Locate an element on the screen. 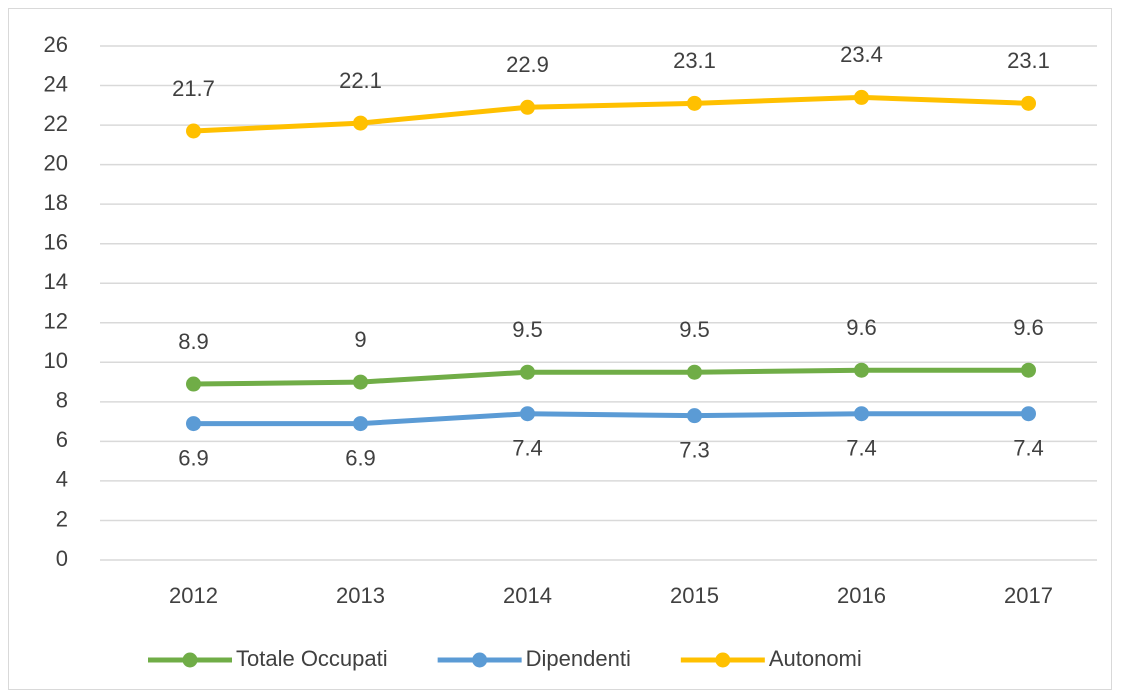  data-label: 22.1 is located at coordinates (360, 80).